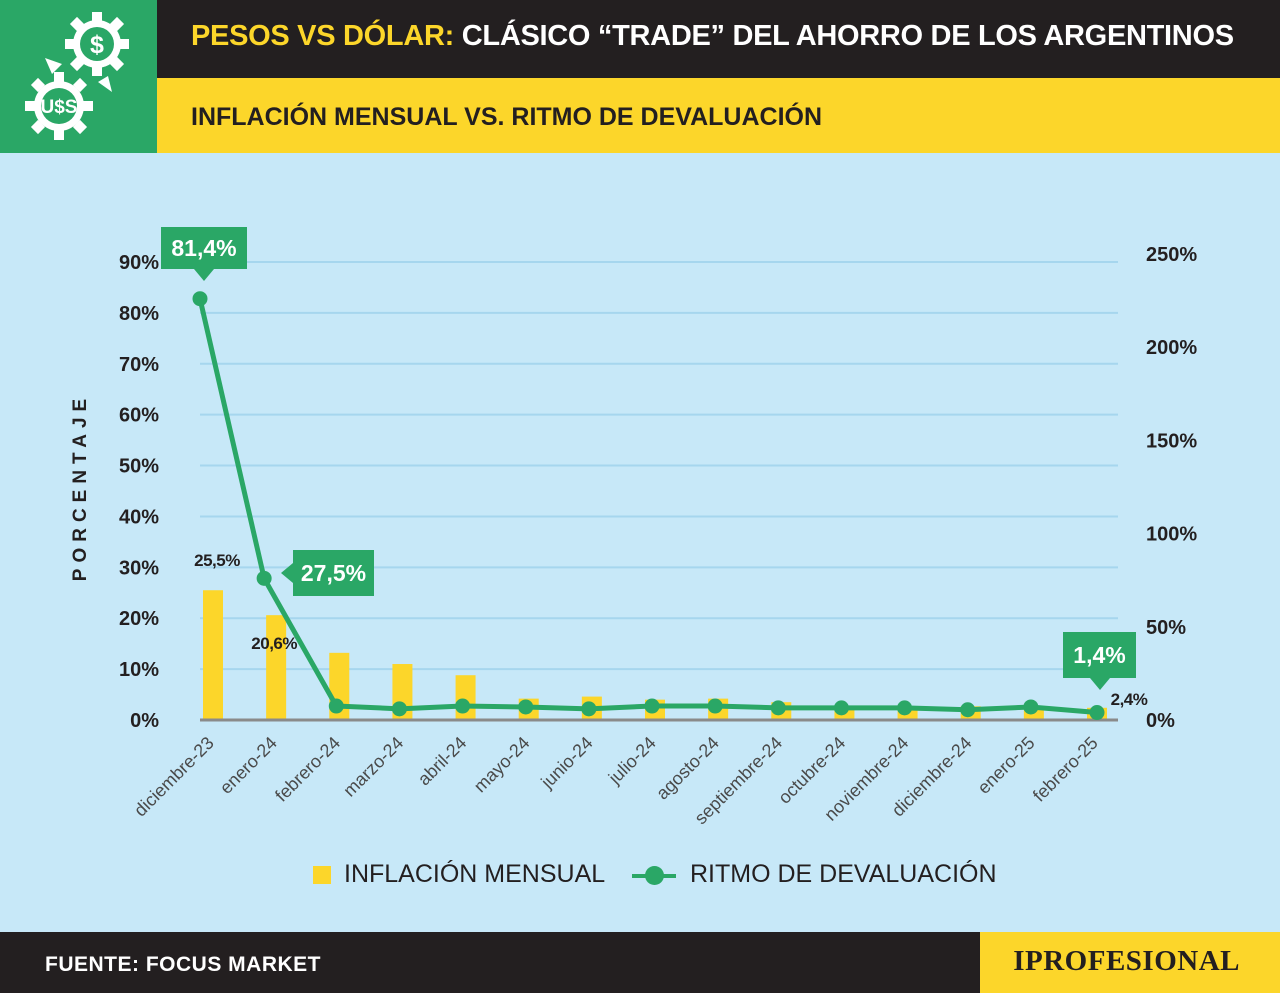  What do you see at coordinates (80, 487) in the screenshot?
I see `y-axis-title: PORCENTAJE` at bounding box center [80, 487].